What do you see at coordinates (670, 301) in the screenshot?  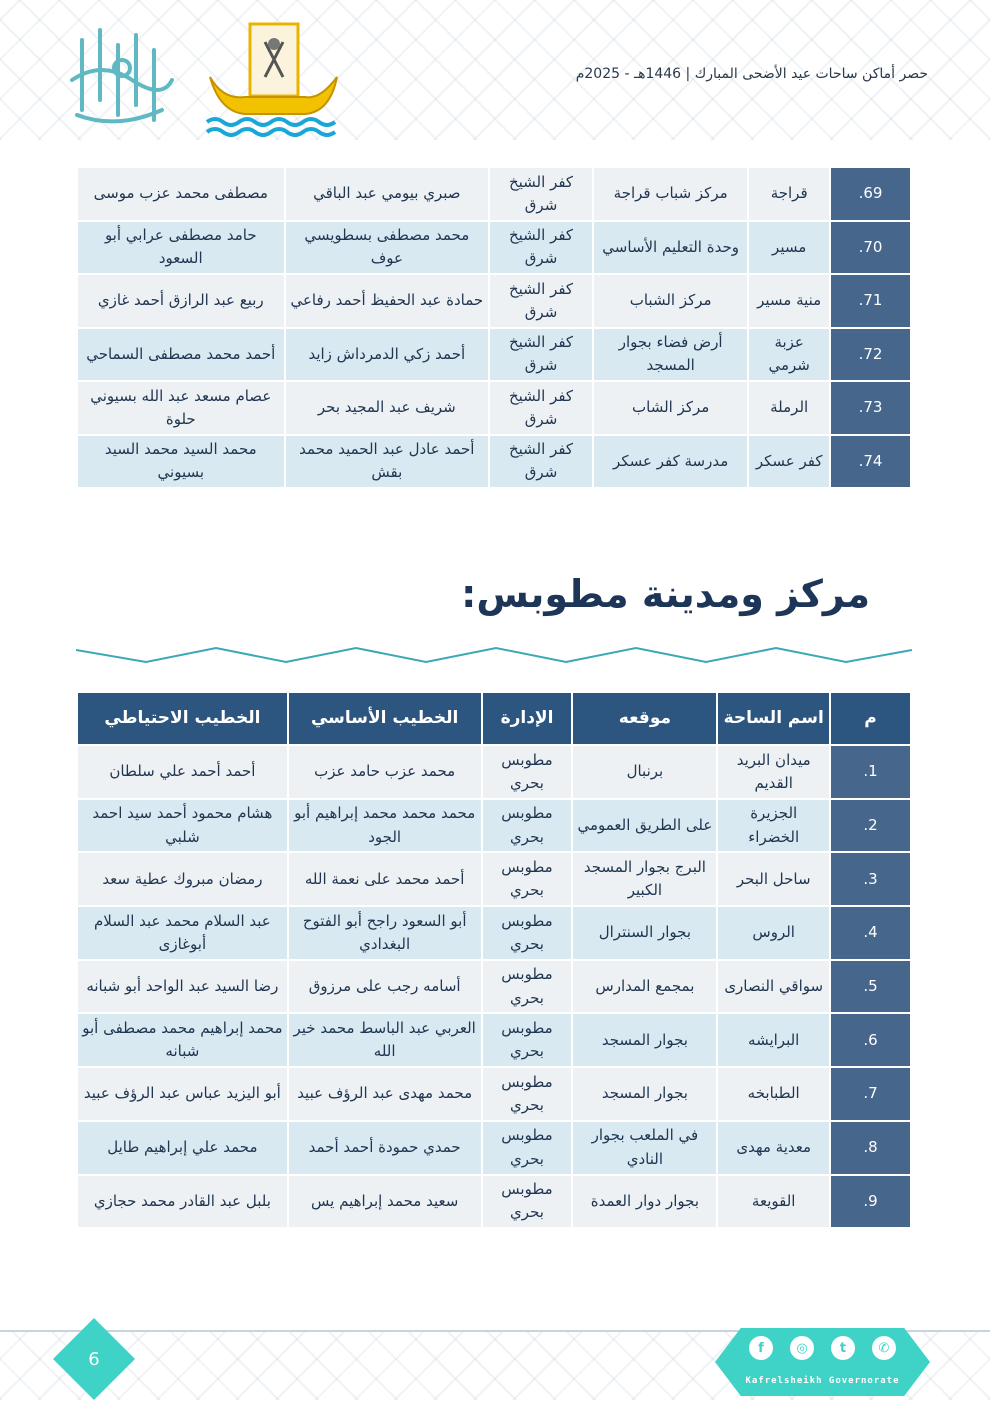 I see `venue-location: مركز الشباب` at bounding box center [670, 301].